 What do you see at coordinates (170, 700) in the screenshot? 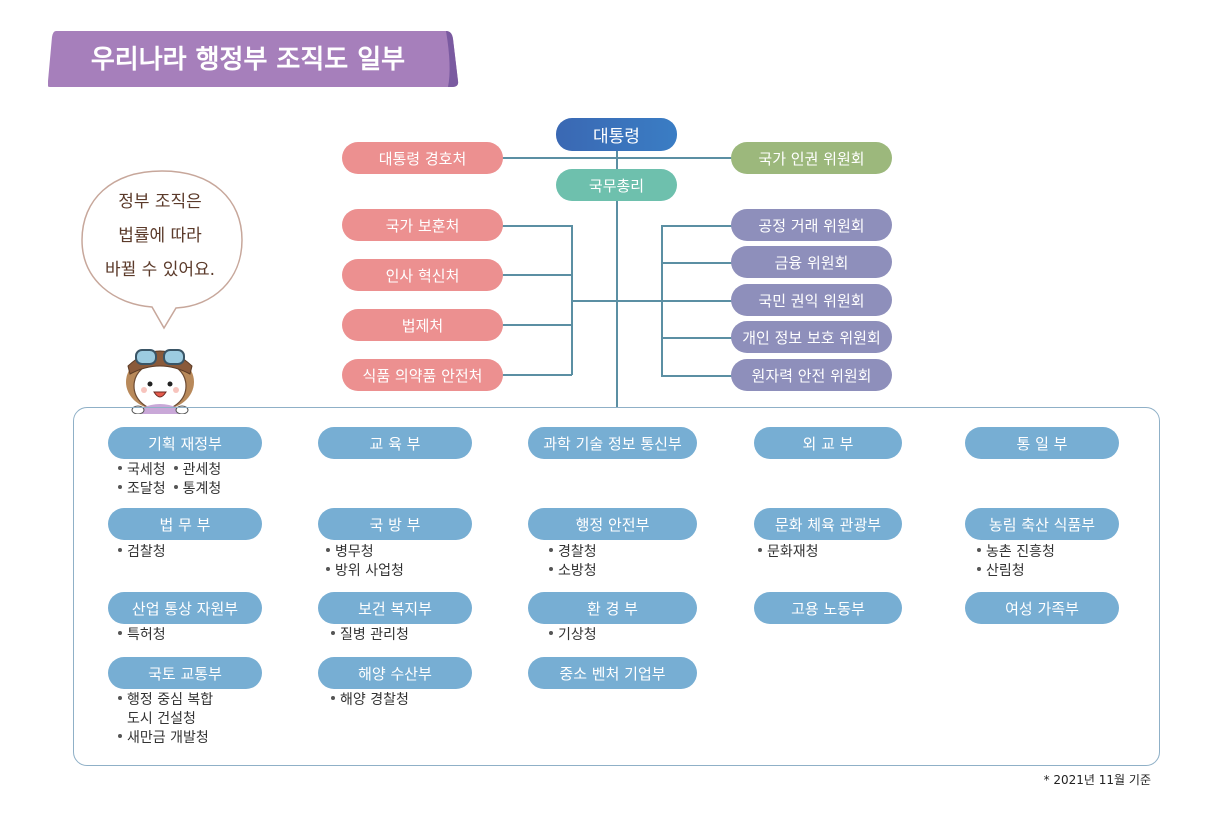
I see `sub-agency-label: 행정 중심 복합` at bounding box center [170, 700].